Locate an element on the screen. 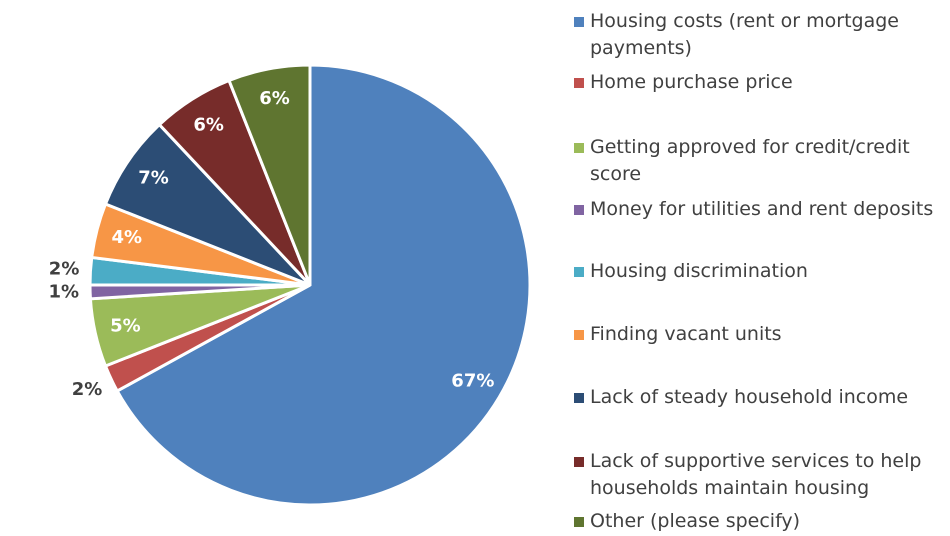  legend-item: Housing discrimination is located at coordinates (760, 271).